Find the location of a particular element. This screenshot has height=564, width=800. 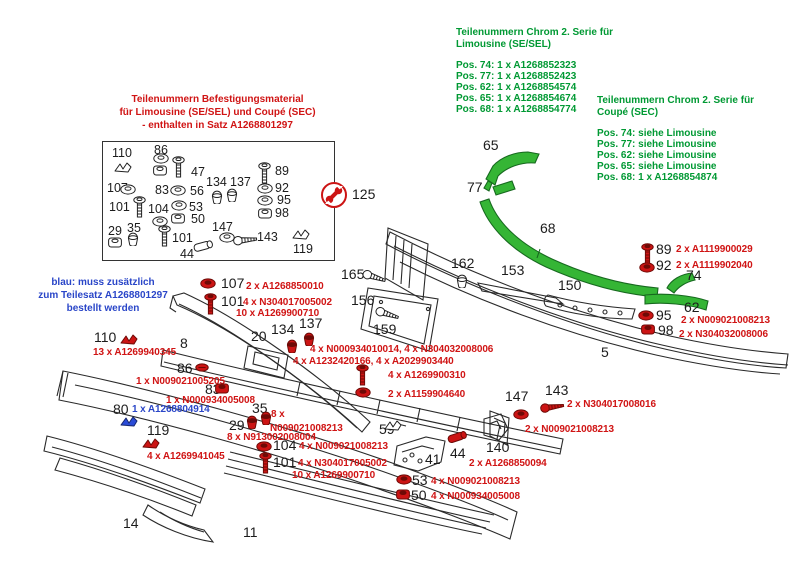

rivet-icon is located at coordinates (202, 367).